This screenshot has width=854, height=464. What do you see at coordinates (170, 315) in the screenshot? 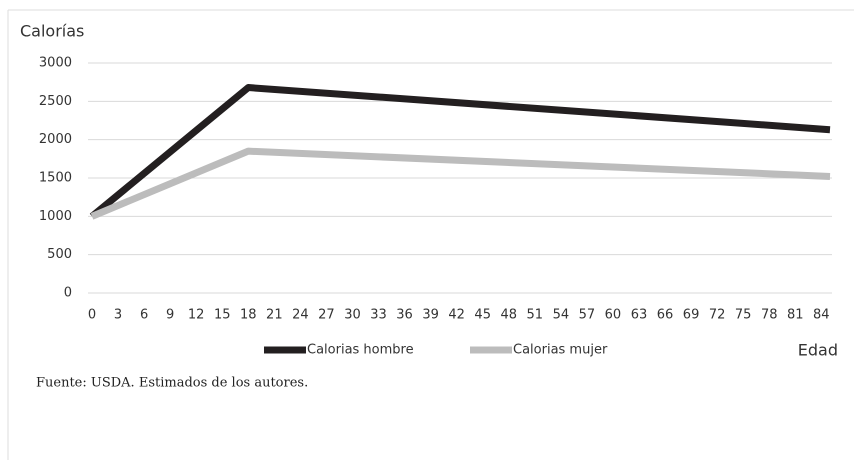
I see `x-tick-label: 9` at bounding box center [170, 315].